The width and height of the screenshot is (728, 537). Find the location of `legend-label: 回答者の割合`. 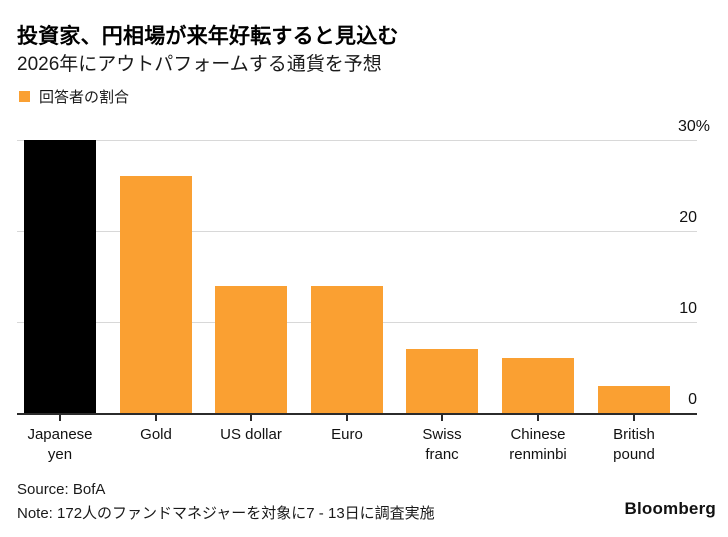

legend-label: 回答者の割合 is located at coordinates (84, 97).